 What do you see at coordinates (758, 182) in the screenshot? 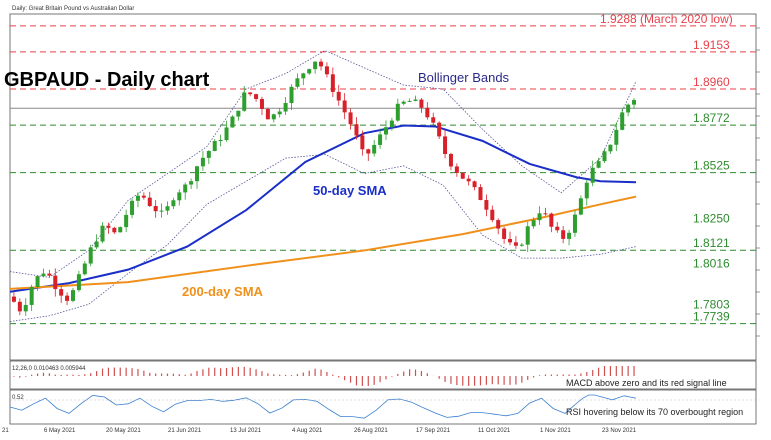
I see `right-axis-ticks` at bounding box center [758, 182].